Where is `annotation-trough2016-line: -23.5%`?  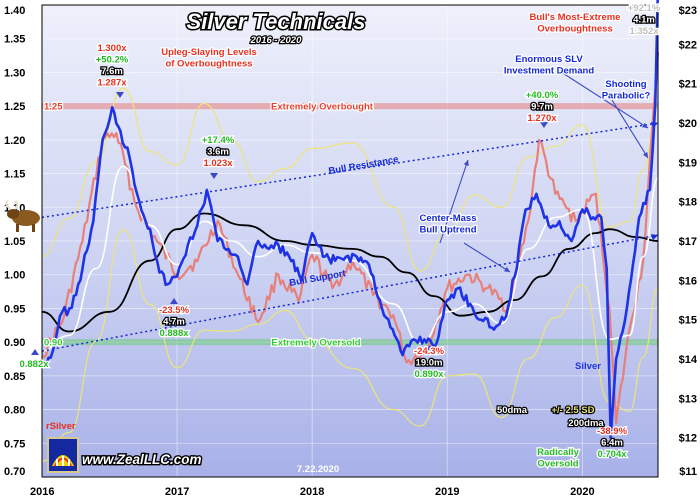 annotation-trough2016-line: -23.5% is located at coordinates (174, 310).